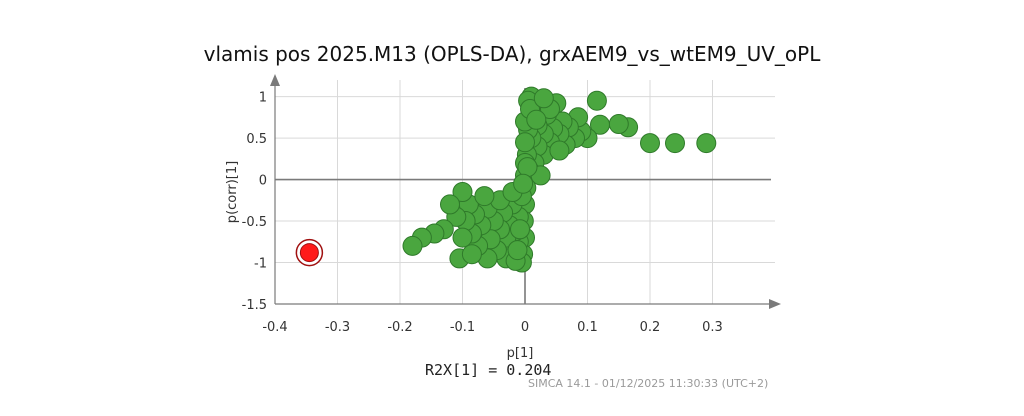 The image size is (1024, 416). Describe the element at coordinates (399, 327) in the screenshot. I see `x-tick-label: -0.2` at that location.